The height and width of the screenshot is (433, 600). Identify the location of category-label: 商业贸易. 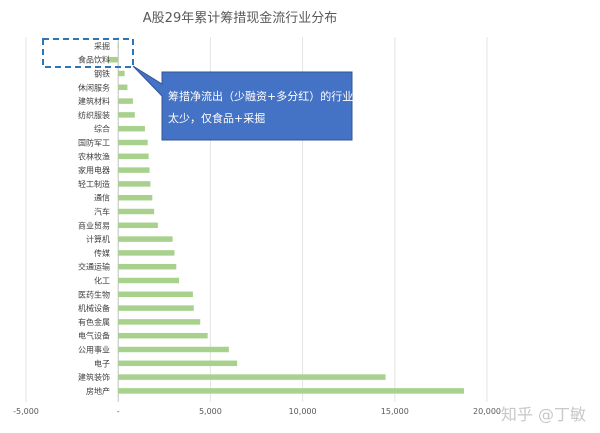
(94, 225).